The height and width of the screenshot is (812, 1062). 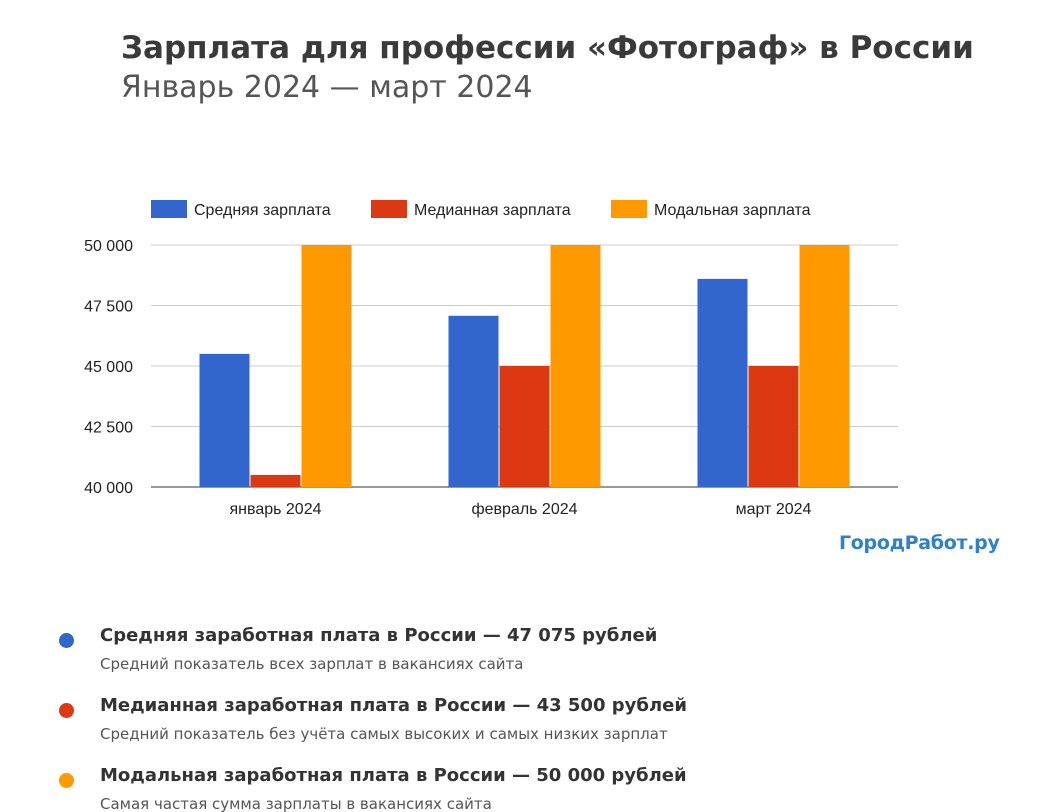 What do you see at coordinates (492, 210) in the screenshot?
I see `legend-label: Медианная зарплата` at bounding box center [492, 210].